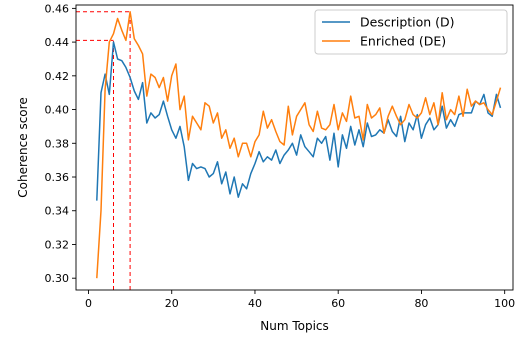  I want to click on x-tick-label: 40, so click(255, 303).